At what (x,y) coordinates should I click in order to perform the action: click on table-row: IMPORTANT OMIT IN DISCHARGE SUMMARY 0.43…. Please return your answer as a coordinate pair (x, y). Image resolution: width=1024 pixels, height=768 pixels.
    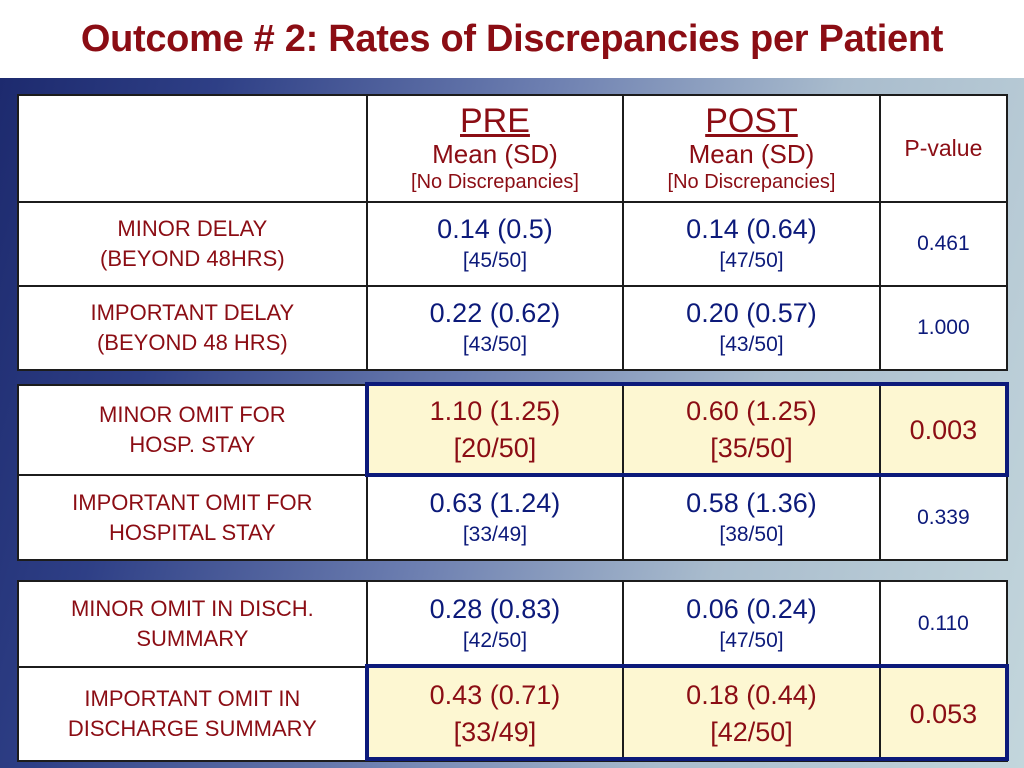
    Looking at the image, I should click on (513, 714).